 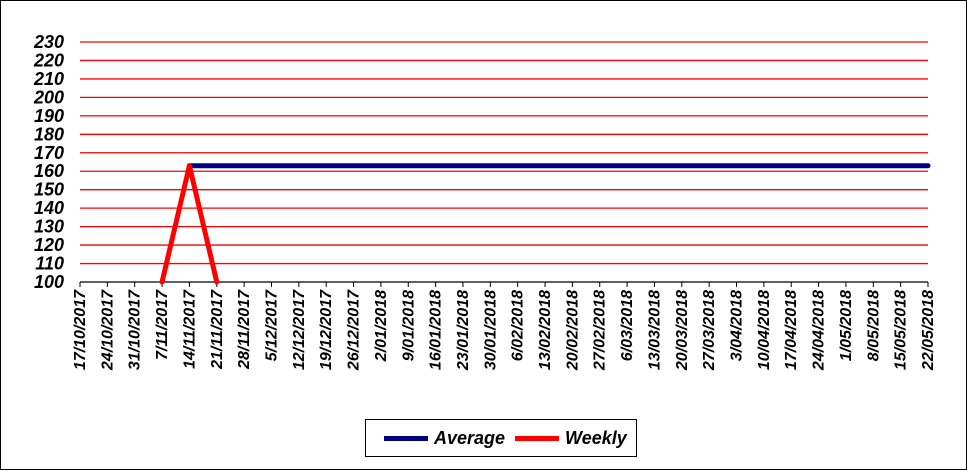 I want to click on x-tick-label: 8/05/2018, so click(x=873, y=325).